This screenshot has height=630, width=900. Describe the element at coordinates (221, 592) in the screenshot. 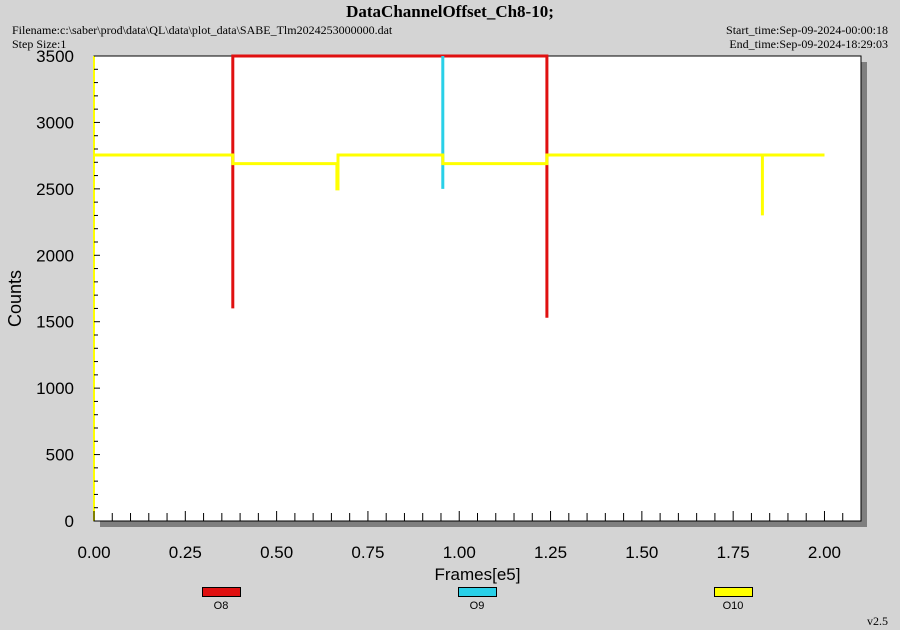

I see `legend-swatch-o8` at that location.